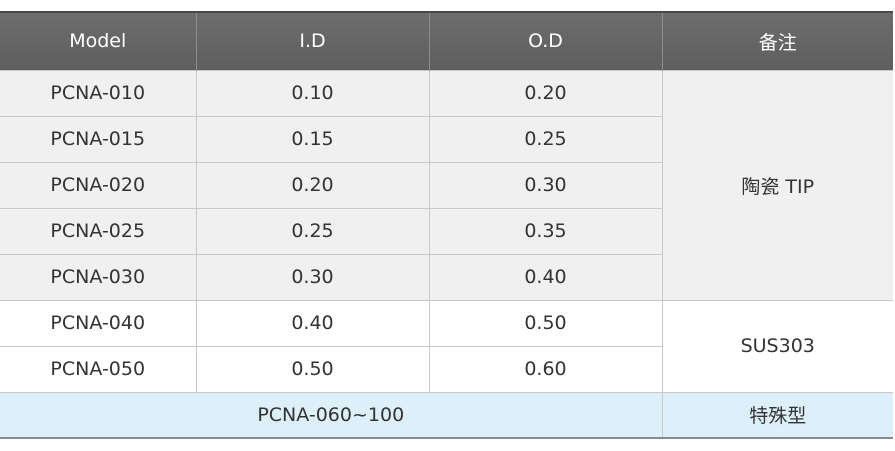 The height and width of the screenshot is (451, 895). I want to click on cell-model: PCNA-050, so click(98, 369).